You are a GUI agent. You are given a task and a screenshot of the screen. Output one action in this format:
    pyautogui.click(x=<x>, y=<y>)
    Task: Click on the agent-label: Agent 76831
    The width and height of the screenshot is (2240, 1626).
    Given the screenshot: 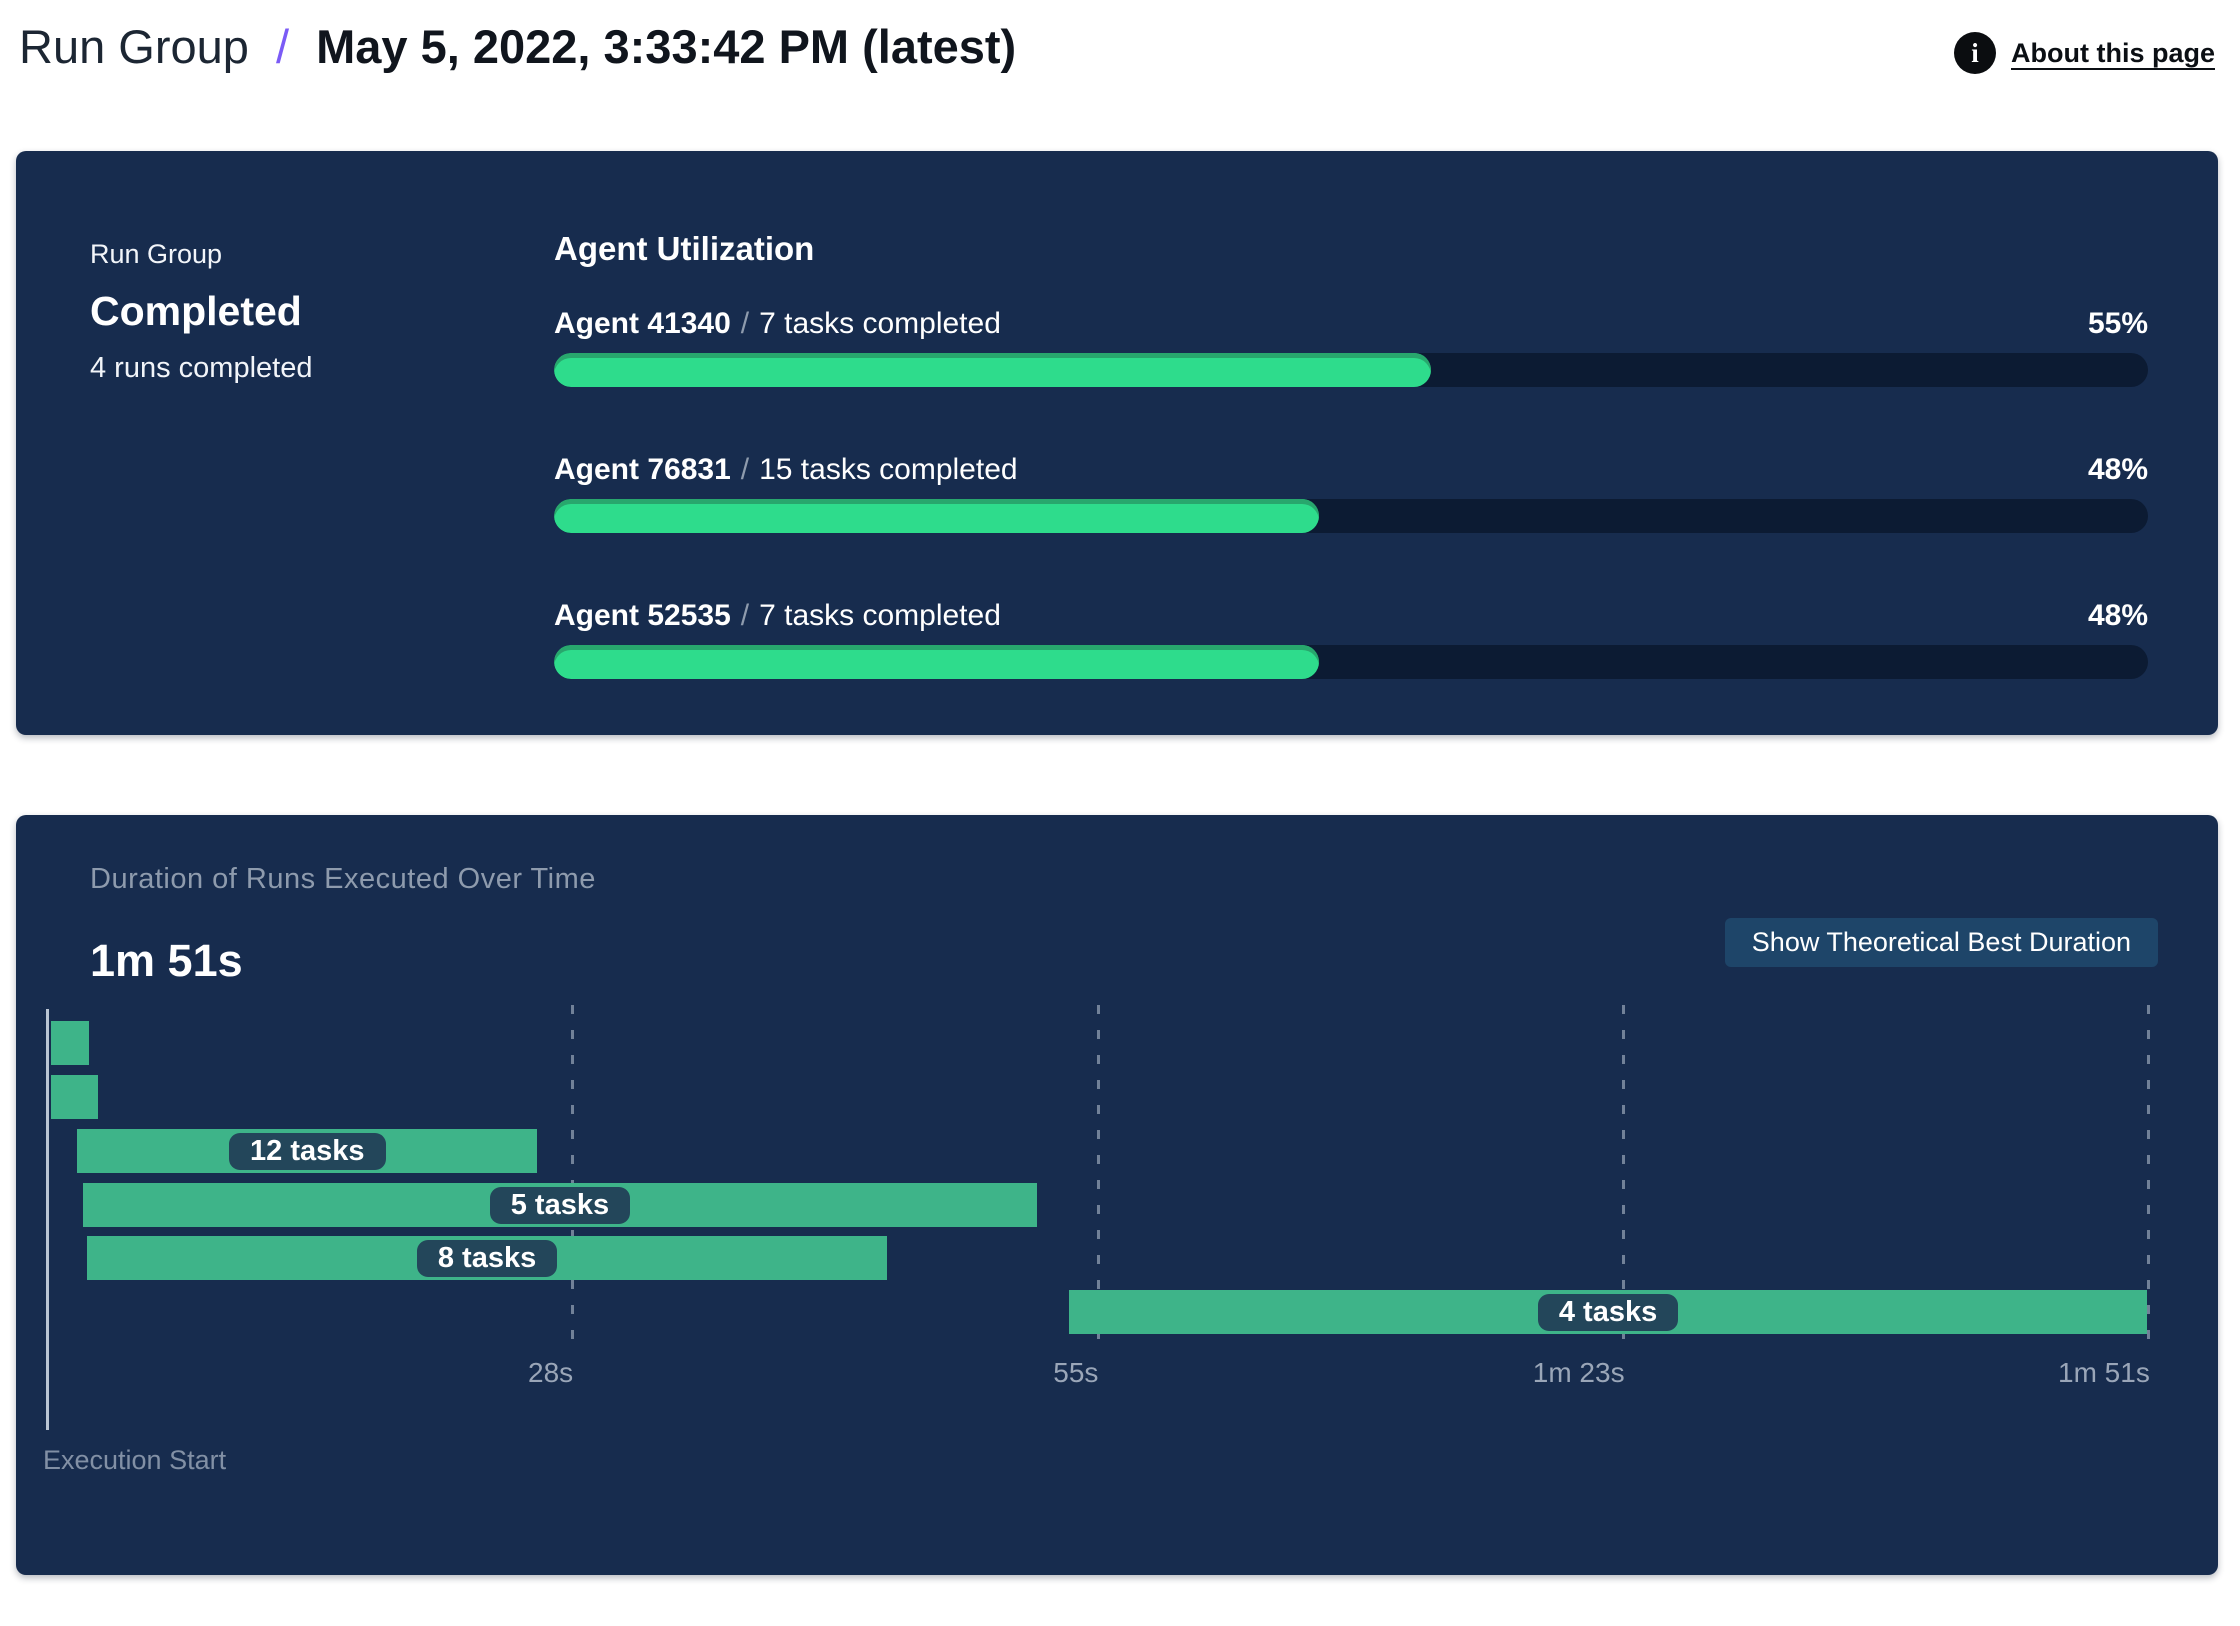 What is the action you would take?
    pyautogui.click(x=642, y=469)
    